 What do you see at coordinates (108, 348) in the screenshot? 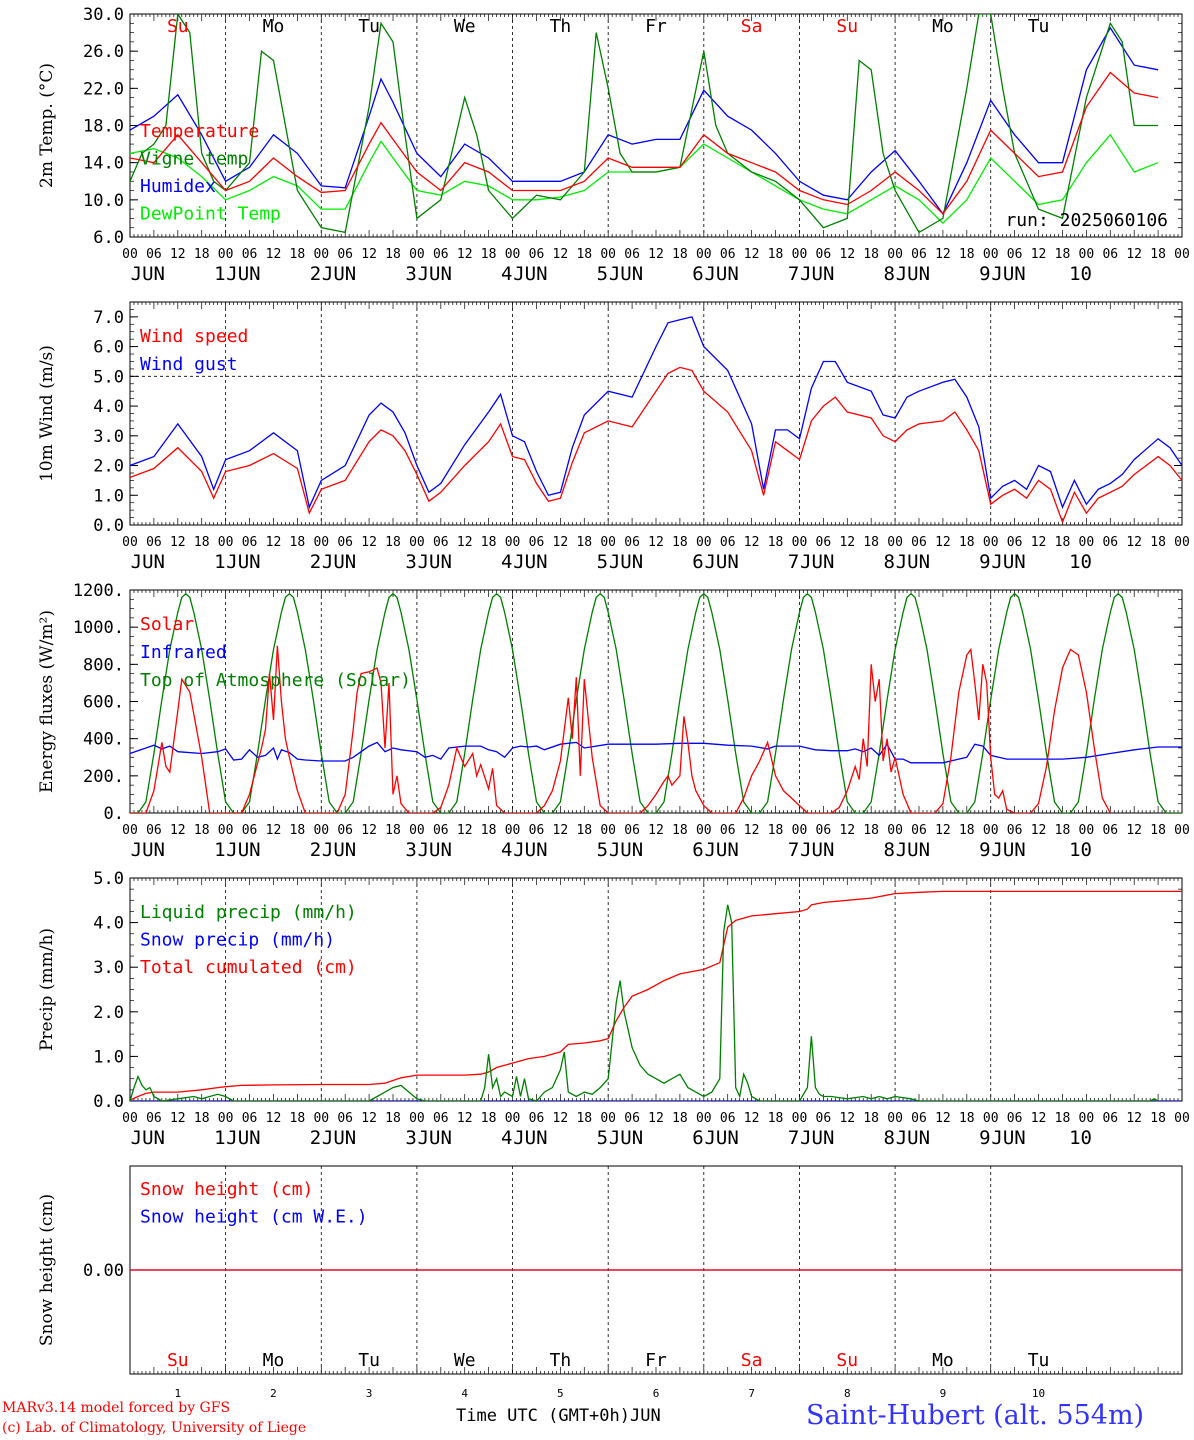
I see `y-tick-label: 6.0` at bounding box center [108, 348].